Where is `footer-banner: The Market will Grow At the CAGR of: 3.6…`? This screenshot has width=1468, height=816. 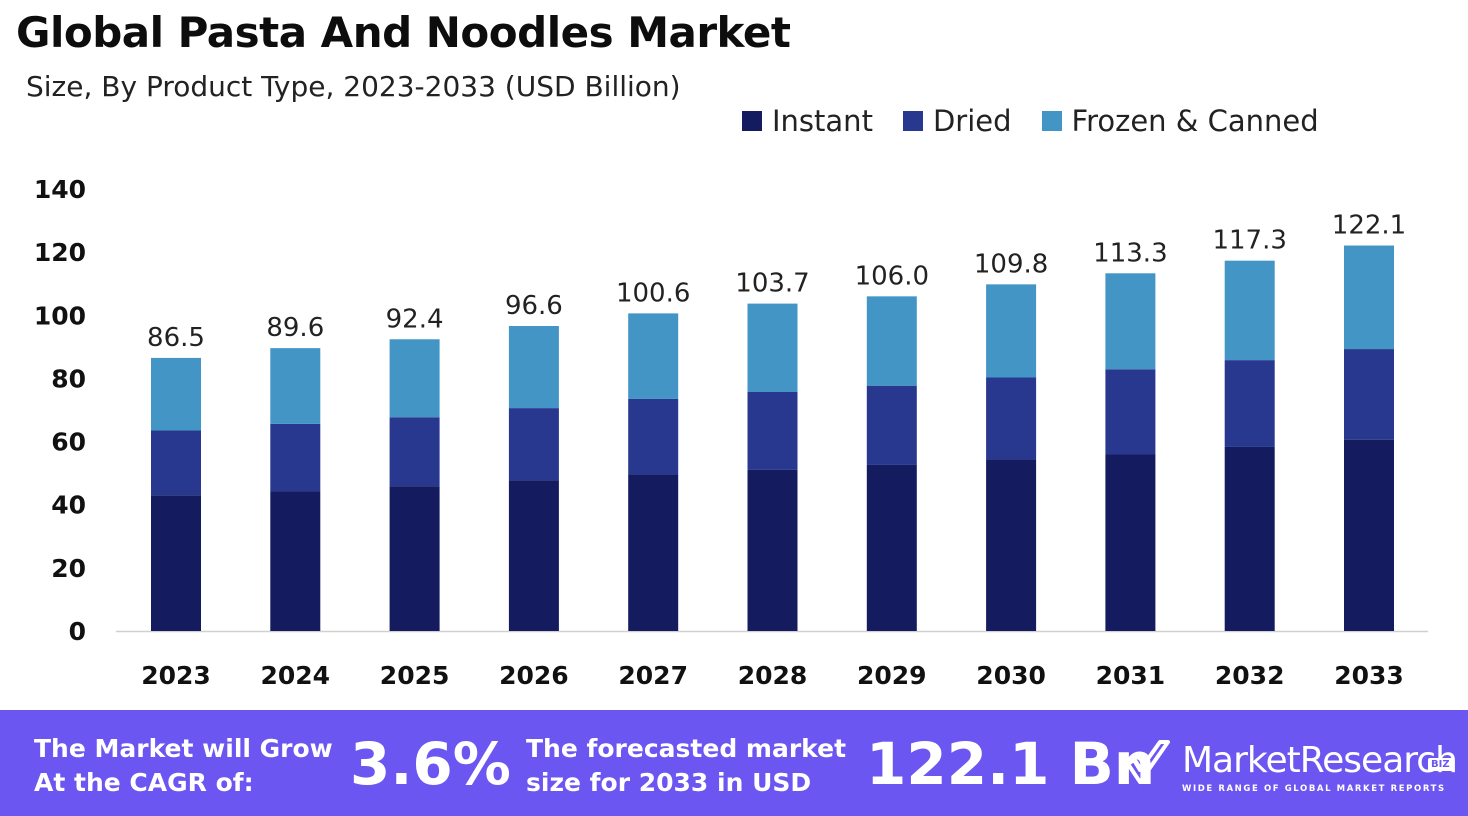 footer-banner: The Market will Grow At the CAGR of: 3.6… is located at coordinates (734, 763).